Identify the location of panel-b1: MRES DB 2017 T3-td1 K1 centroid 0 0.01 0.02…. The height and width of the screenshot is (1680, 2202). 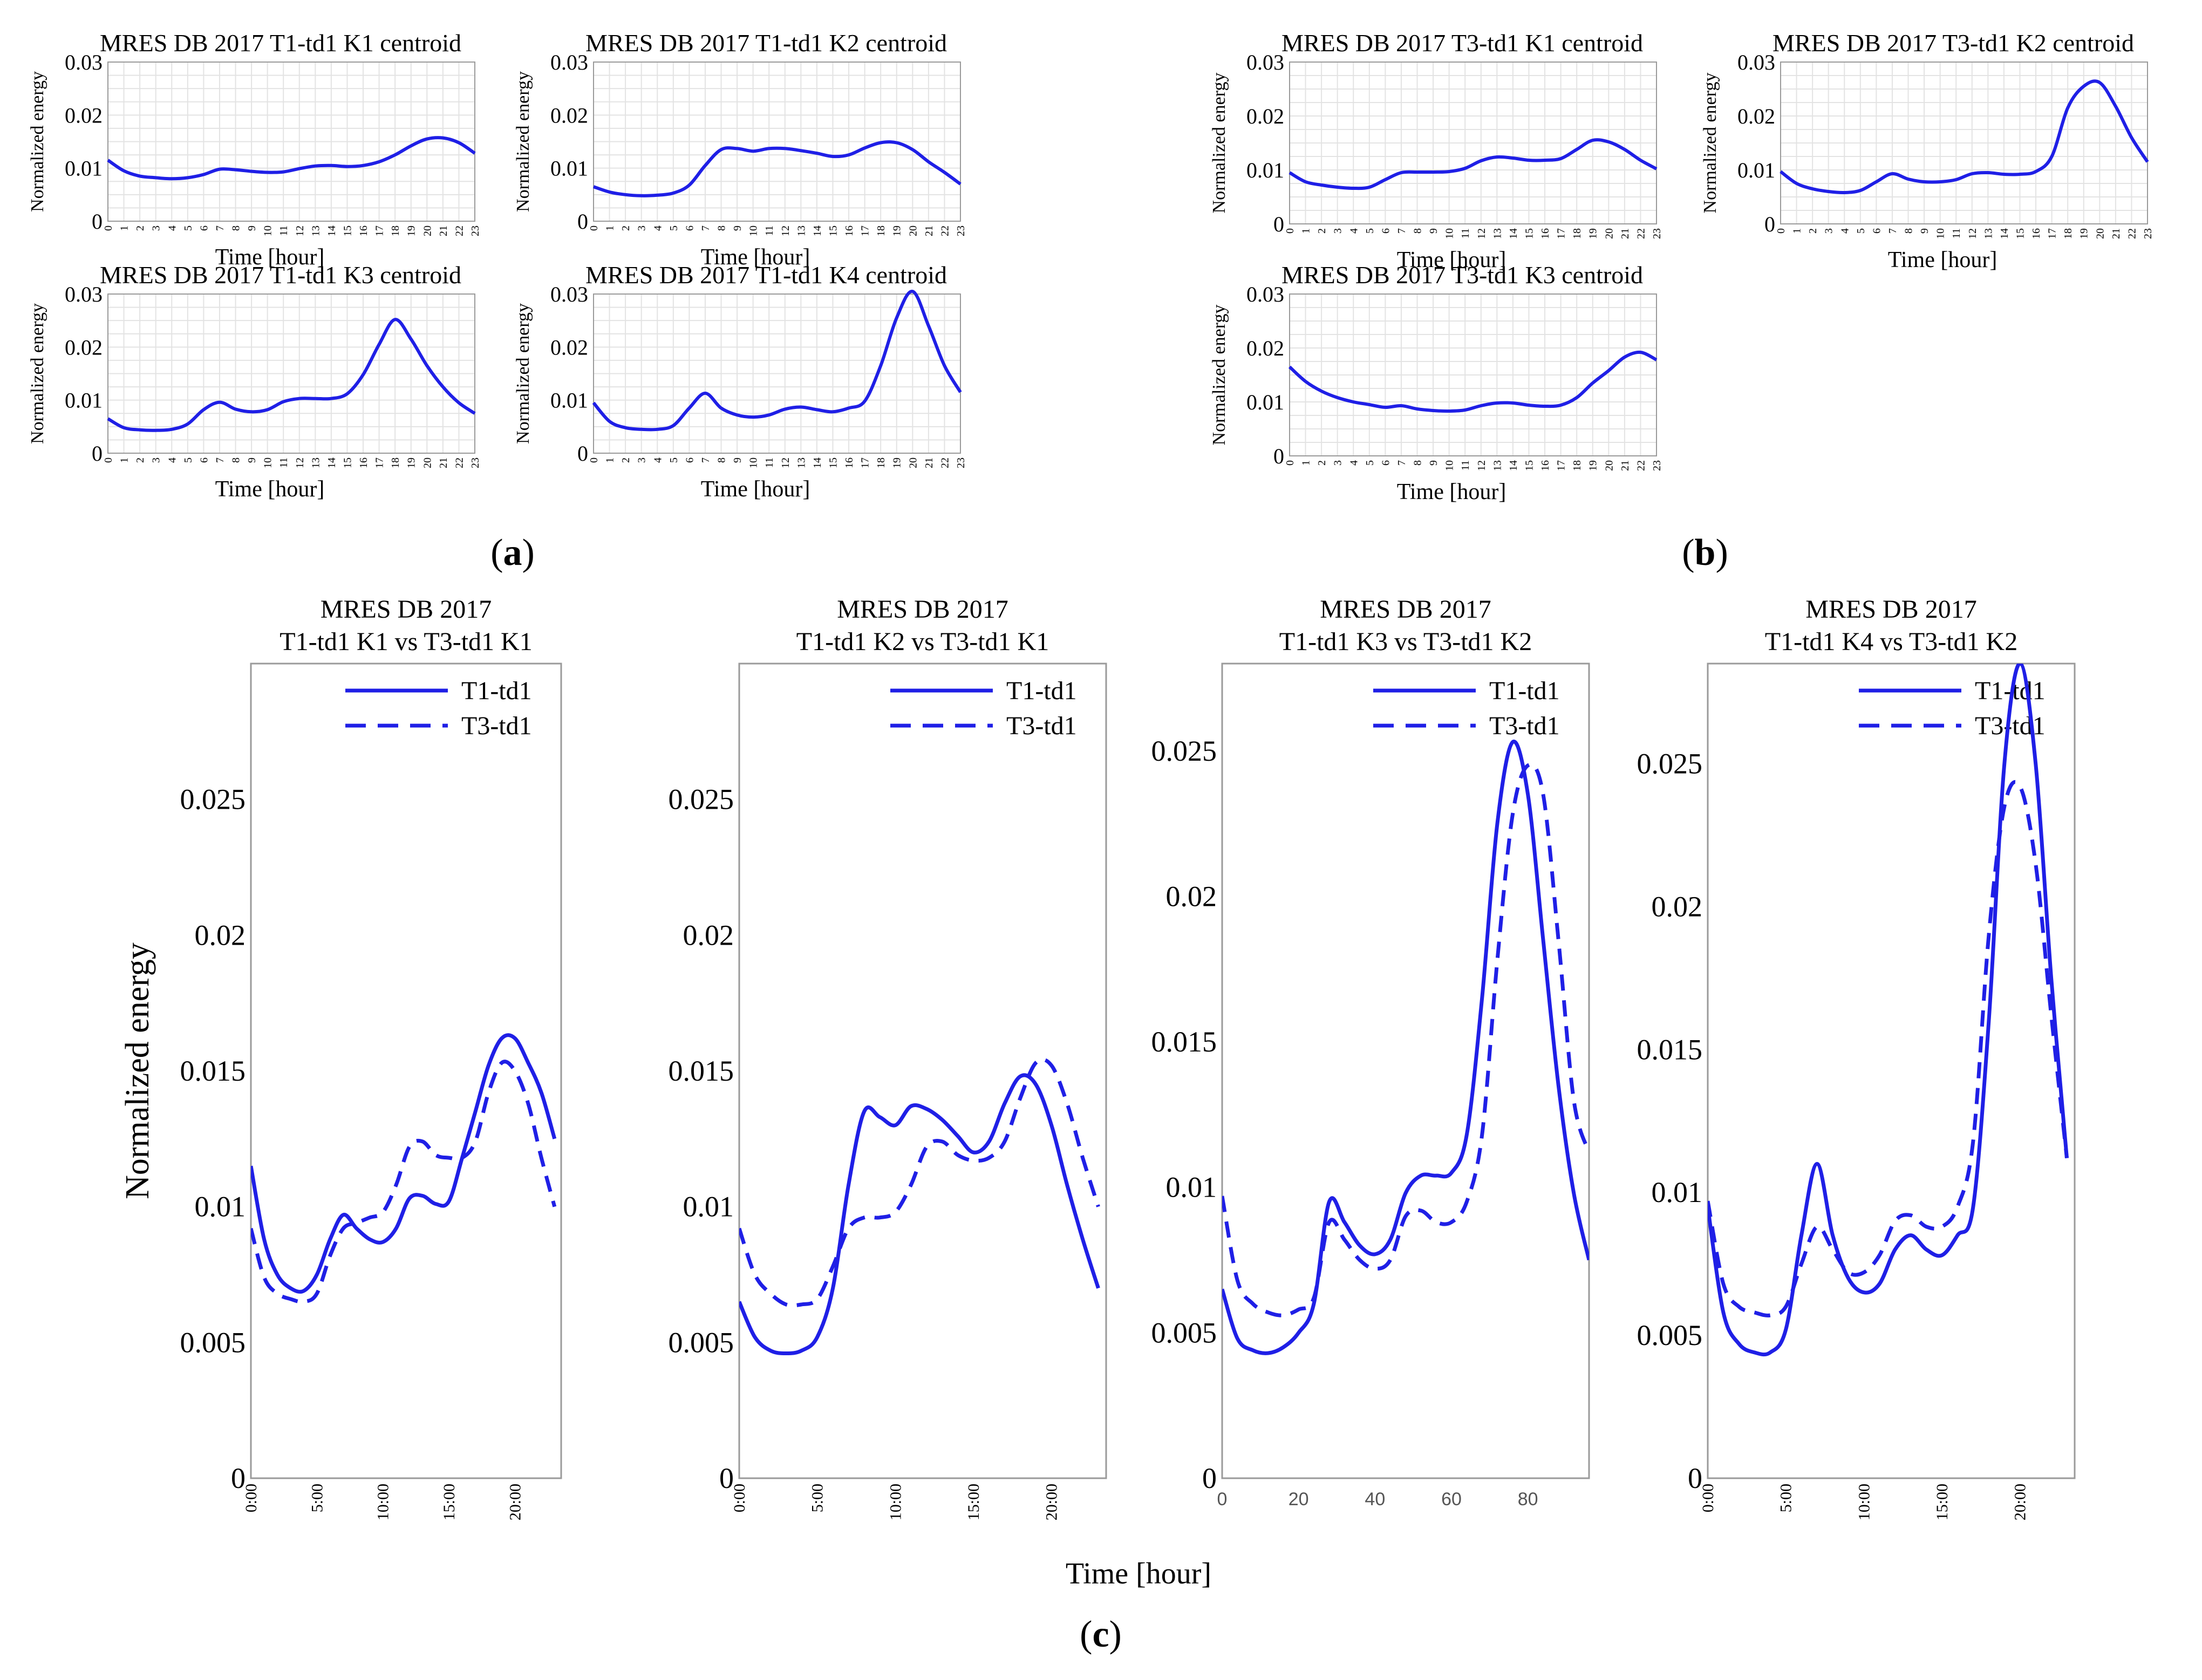
(1436, 151).